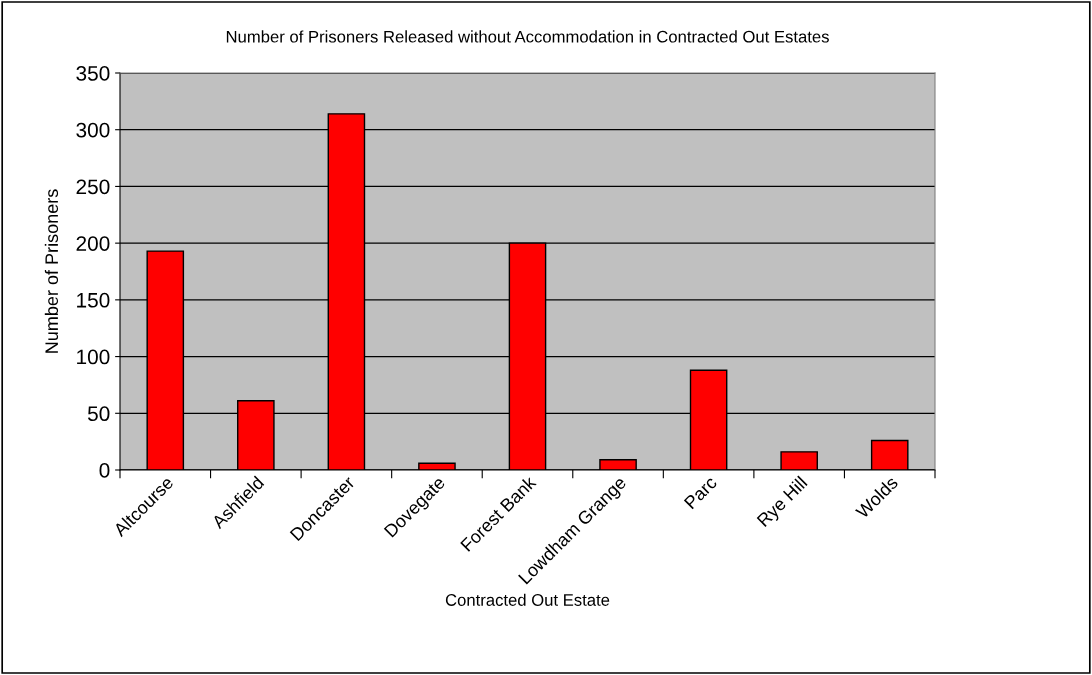 The height and width of the screenshot is (675, 1092). I want to click on chart-title: Number of Prisoners Released without Accommodation in Contracted Out Estates, so click(527, 36).